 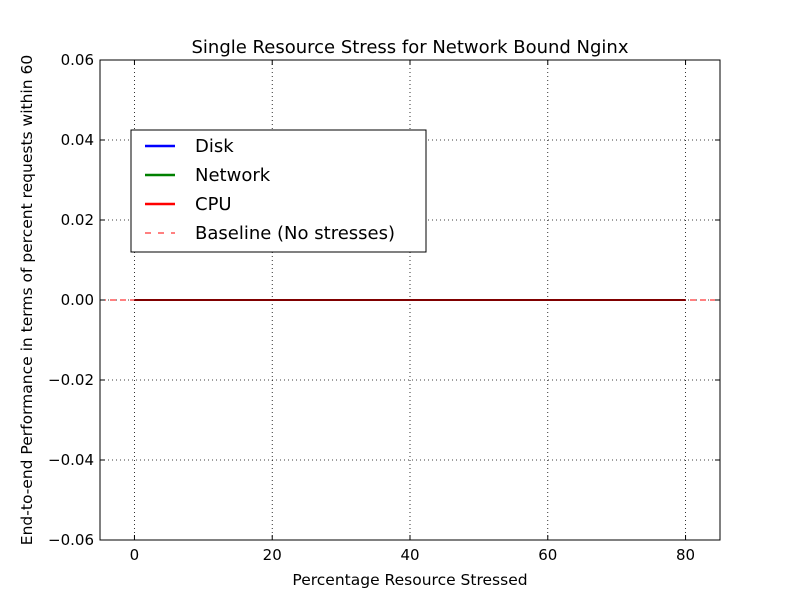 What do you see at coordinates (77, 220) in the screenshot?
I see `y-tick-label: 0.02` at bounding box center [77, 220].